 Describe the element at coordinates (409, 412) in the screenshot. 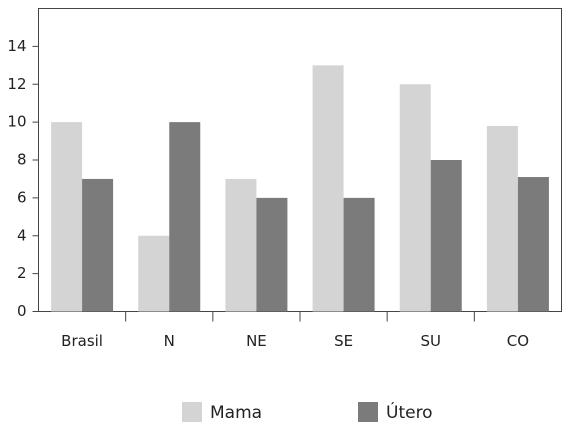

I see `legend-label: Útero` at that location.